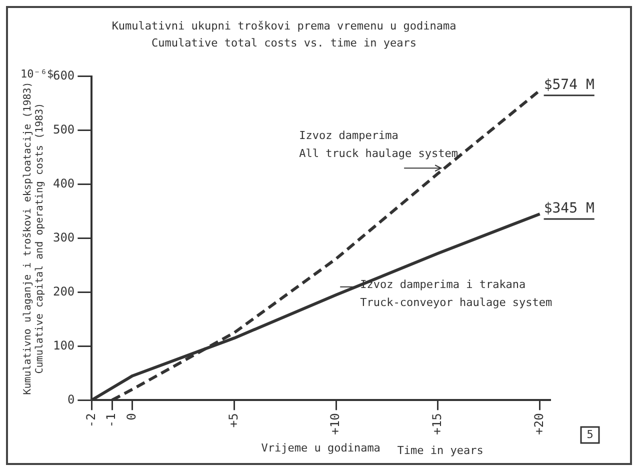 Image resolution: width=640 pixels, height=473 pixels. Describe the element at coordinates (37, 73) in the screenshot. I see `text: 10⁻⁶$` at that location.